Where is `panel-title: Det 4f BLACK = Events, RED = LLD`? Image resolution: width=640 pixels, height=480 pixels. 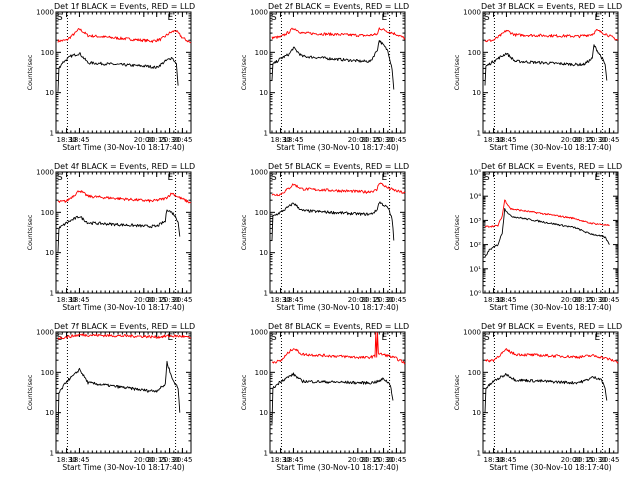 panel-title: Det 4f BLACK = Events, RED = LLD is located at coordinates (124, 166).